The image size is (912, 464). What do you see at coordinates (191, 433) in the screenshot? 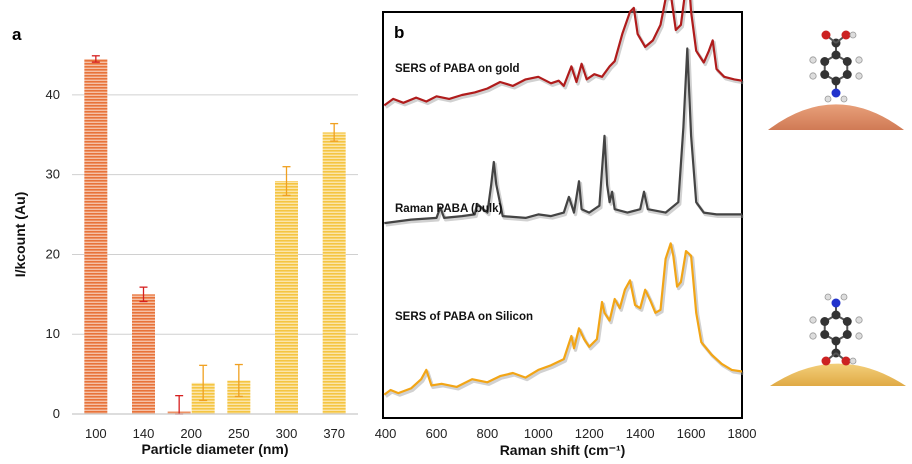
I see `x-tick-label: 200` at bounding box center [191, 433].